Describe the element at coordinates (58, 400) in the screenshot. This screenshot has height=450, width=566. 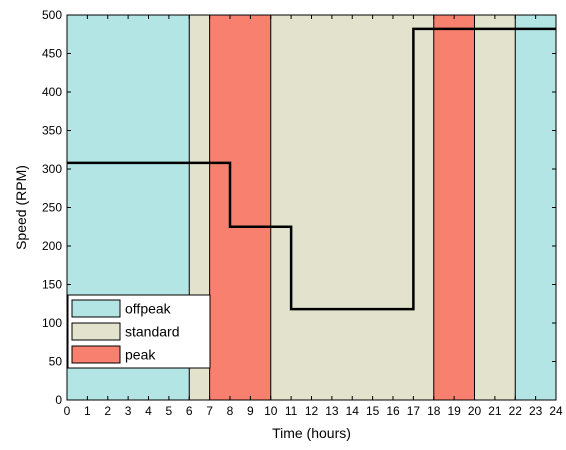
I see `y-tick-label-0: 0` at that location.